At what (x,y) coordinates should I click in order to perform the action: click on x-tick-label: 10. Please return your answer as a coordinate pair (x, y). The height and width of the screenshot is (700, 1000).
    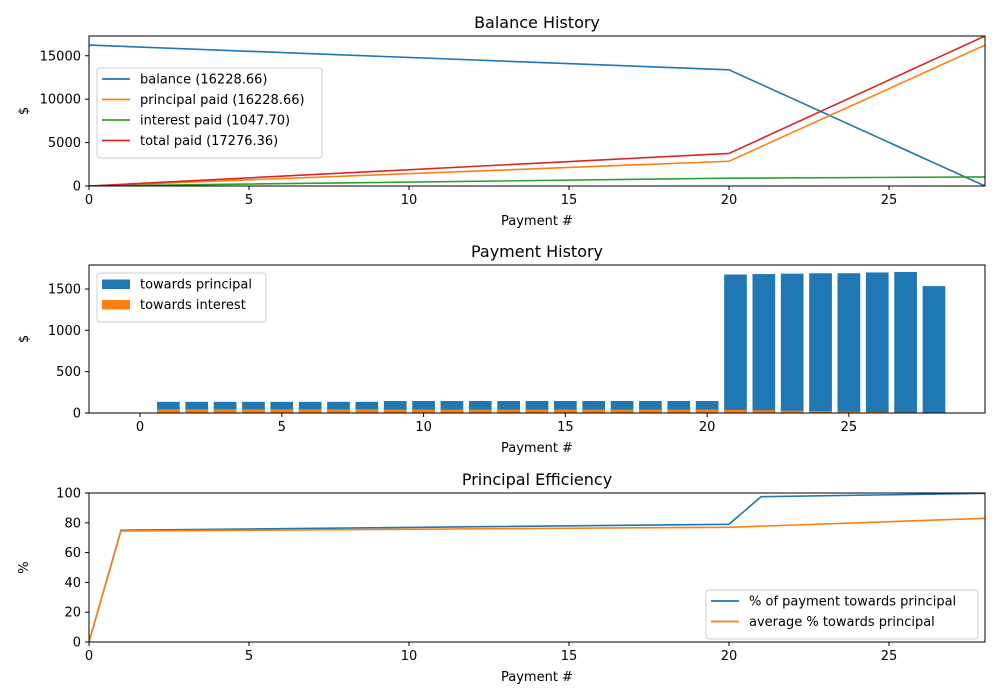
    Looking at the image, I should click on (423, 427).